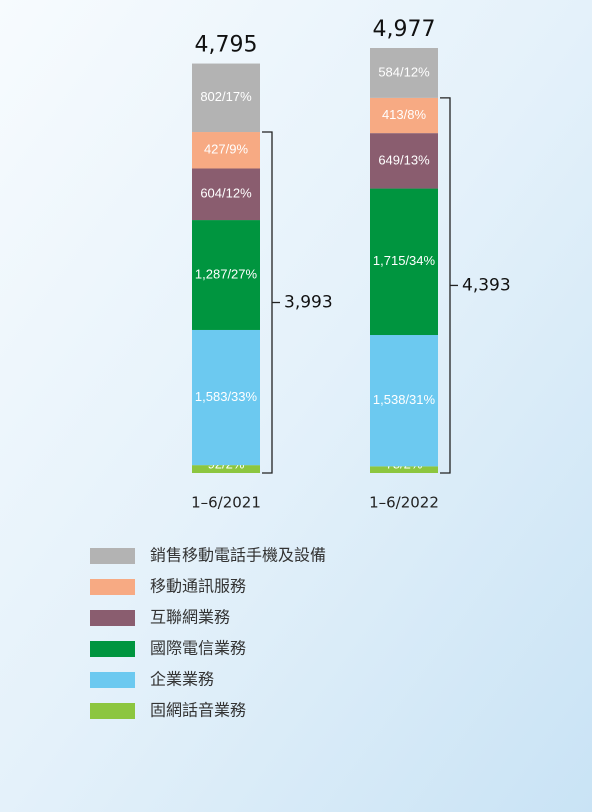  Describe the element at coordinates (198, 586) in the screenshot. I see `legend-label: 移動通訊服務` at that location.